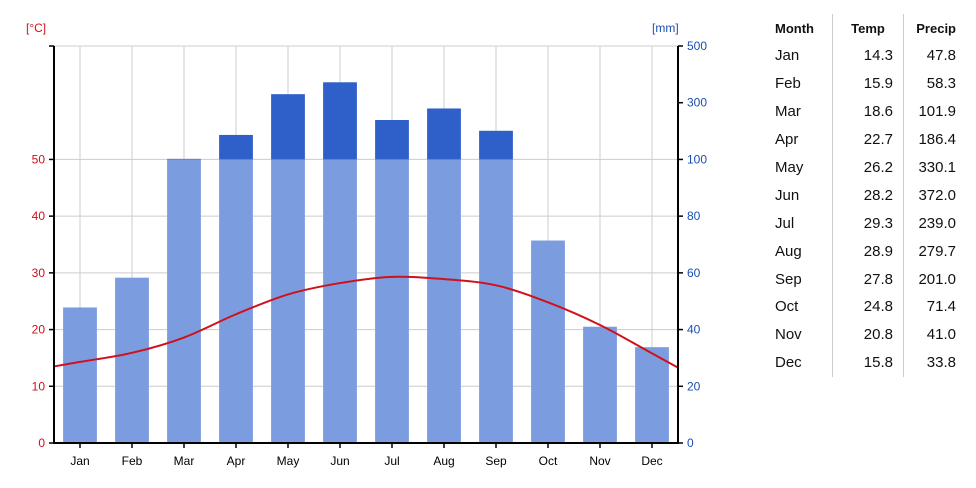  What do you see at coordinates (39, 273) in the screenshot?
I see `left-tick-label: 30` at bounding box center [39, 273].